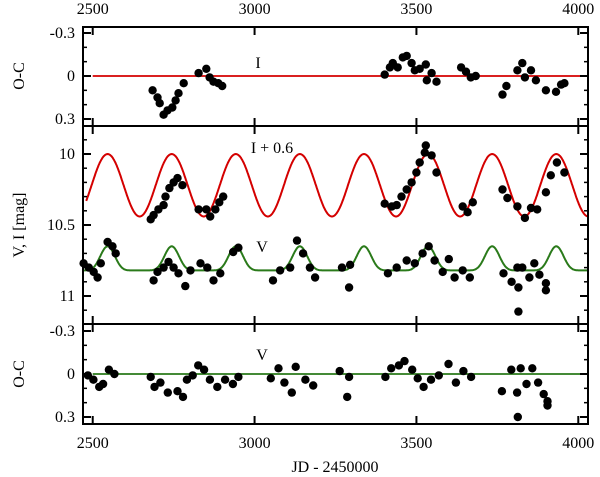 The image size is (600, 477). What do you see at coordinates (262, 355) in the screenshot?
I see `bottom-panel-annotation: V` at bounding box center [262, 355].